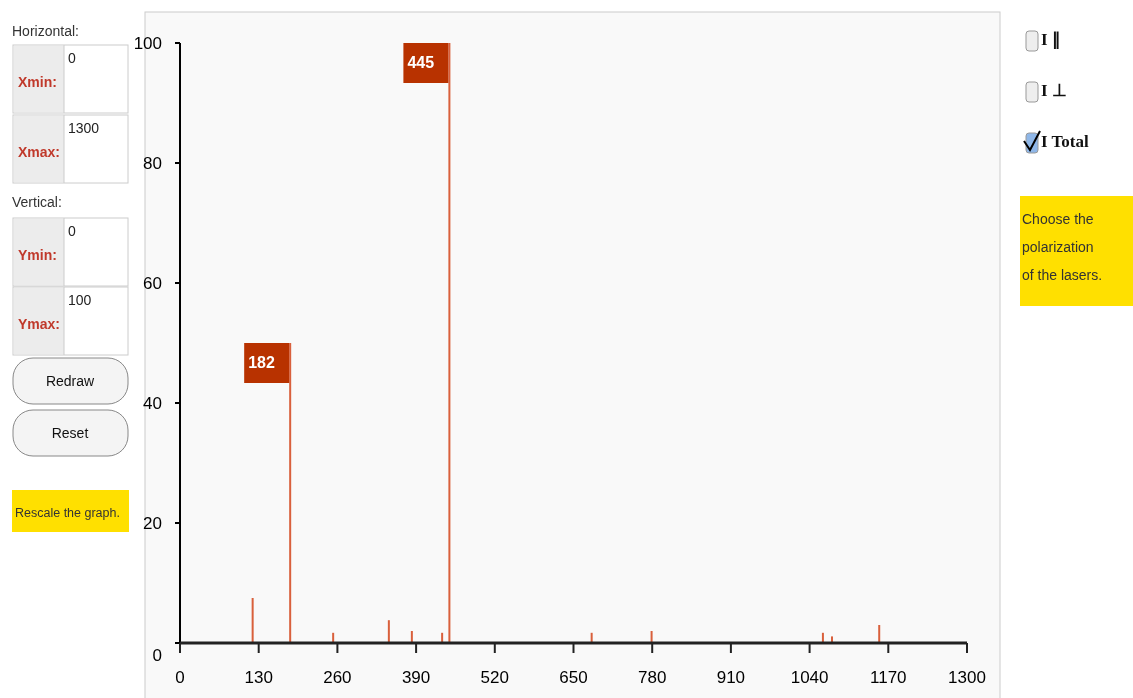  I want to click on text: Rescale the graph., so click(67, 513).